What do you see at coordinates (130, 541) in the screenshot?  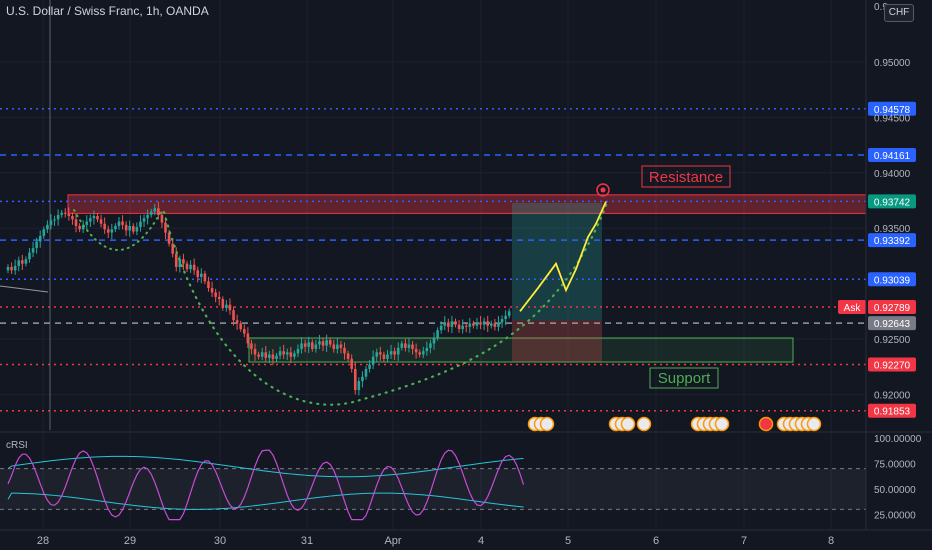 I see `x-tick-label: 29` at bounding box center [130, 541].